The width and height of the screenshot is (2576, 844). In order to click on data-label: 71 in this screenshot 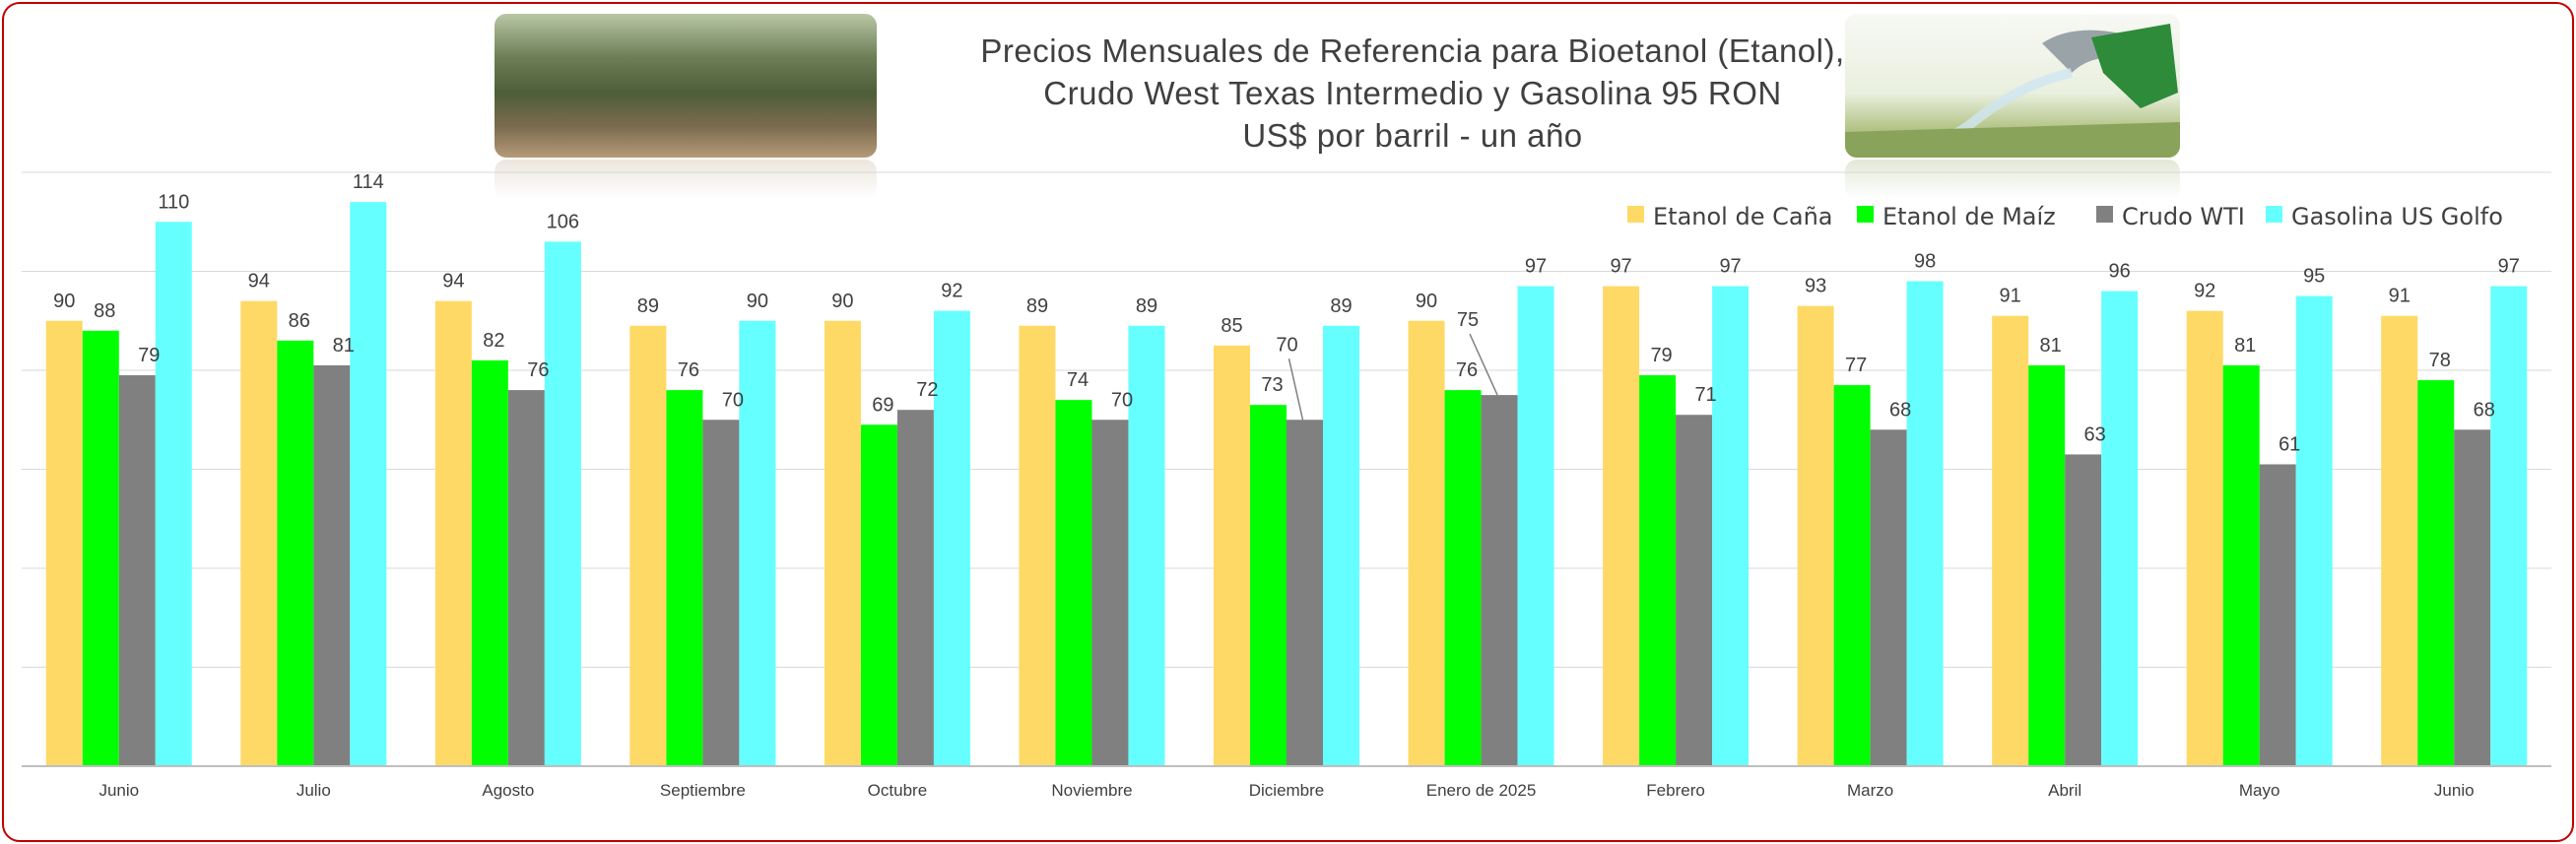, I will do `click(1705, 395)`.